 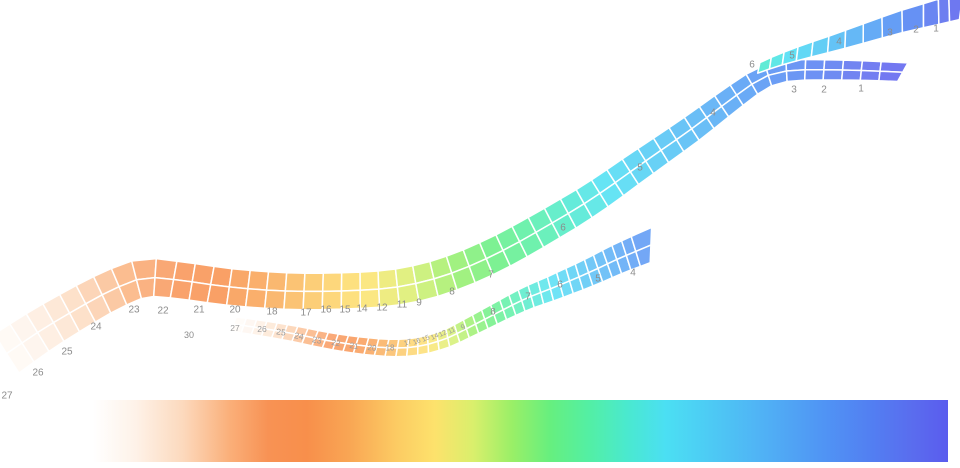 I want to click on color-legend-bar, so click(x=520, y=431).